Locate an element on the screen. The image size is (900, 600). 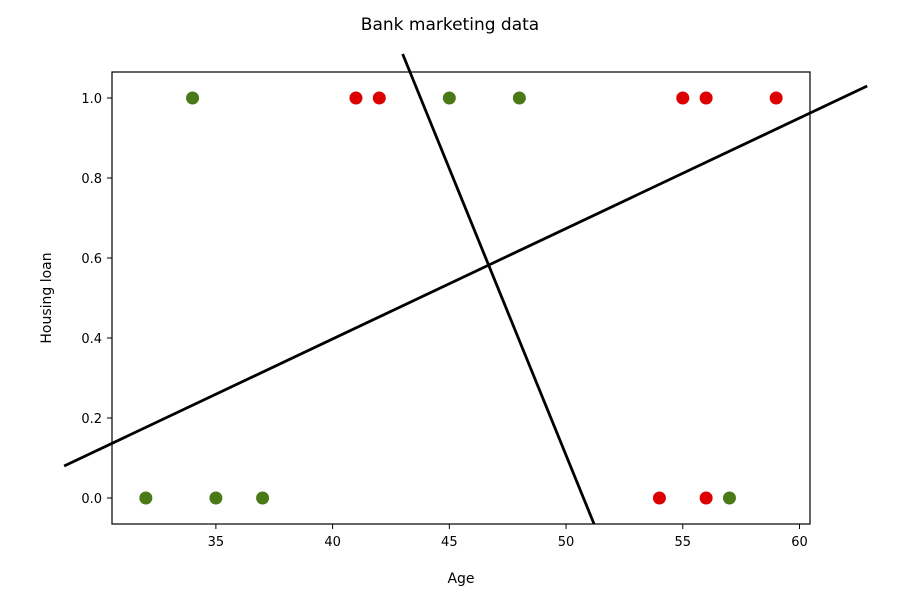
x-axis-label: Age is located at coordinates (460, 579).